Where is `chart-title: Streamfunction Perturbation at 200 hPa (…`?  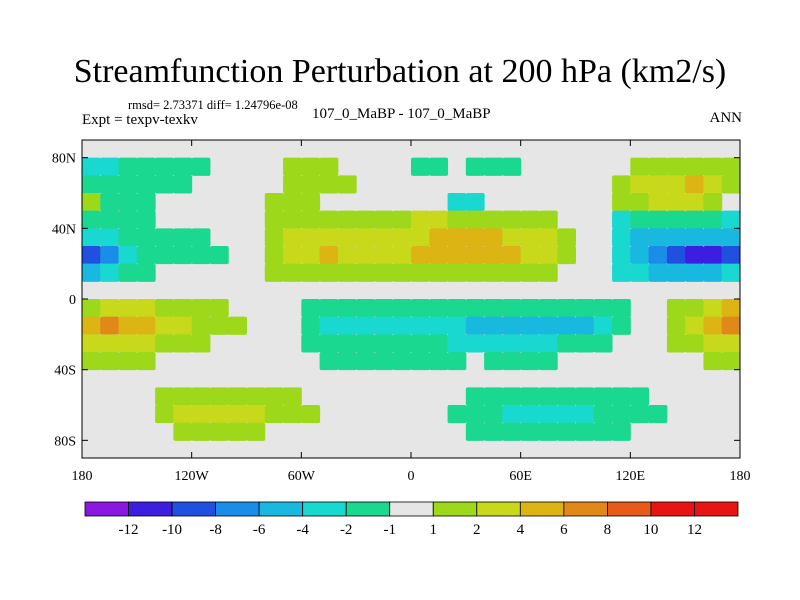 chart-title: Streamfunction Perturbation at 200 hPa (… is located at coordinates (400, 71).